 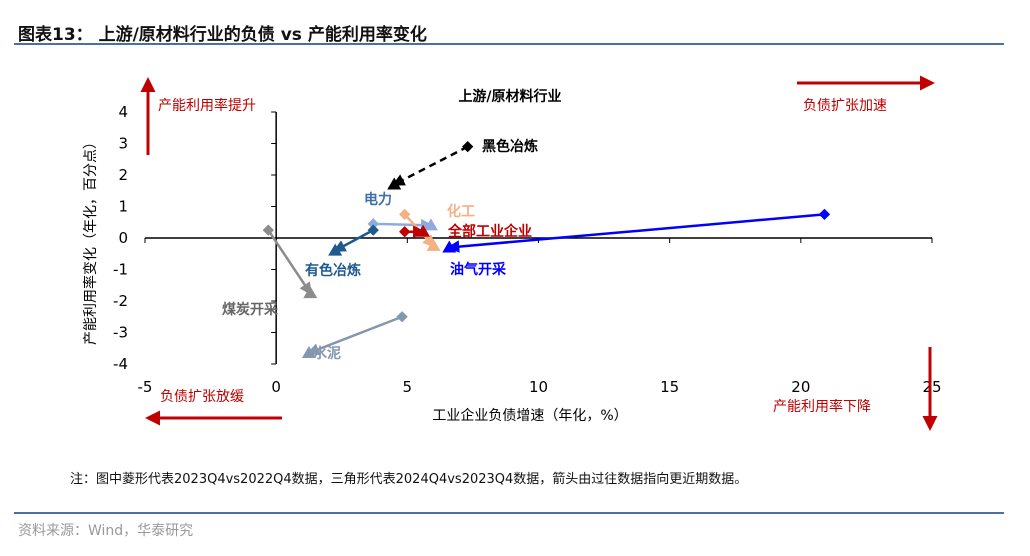 I want to click on y-axis-label: 产能利用率变化（年化，百分点）, so click(x=90, y=240).